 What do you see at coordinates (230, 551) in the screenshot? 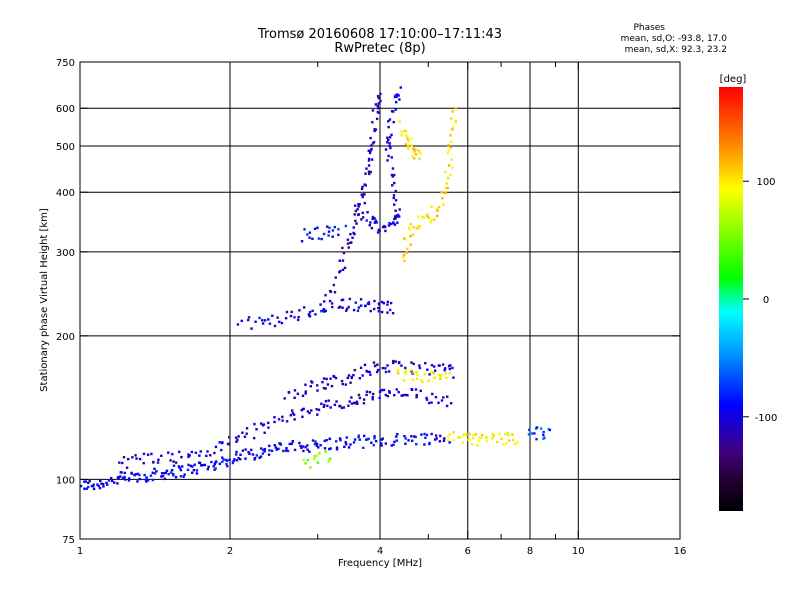
I see `x-tick-label: 2` at bounding box center [230, 551].